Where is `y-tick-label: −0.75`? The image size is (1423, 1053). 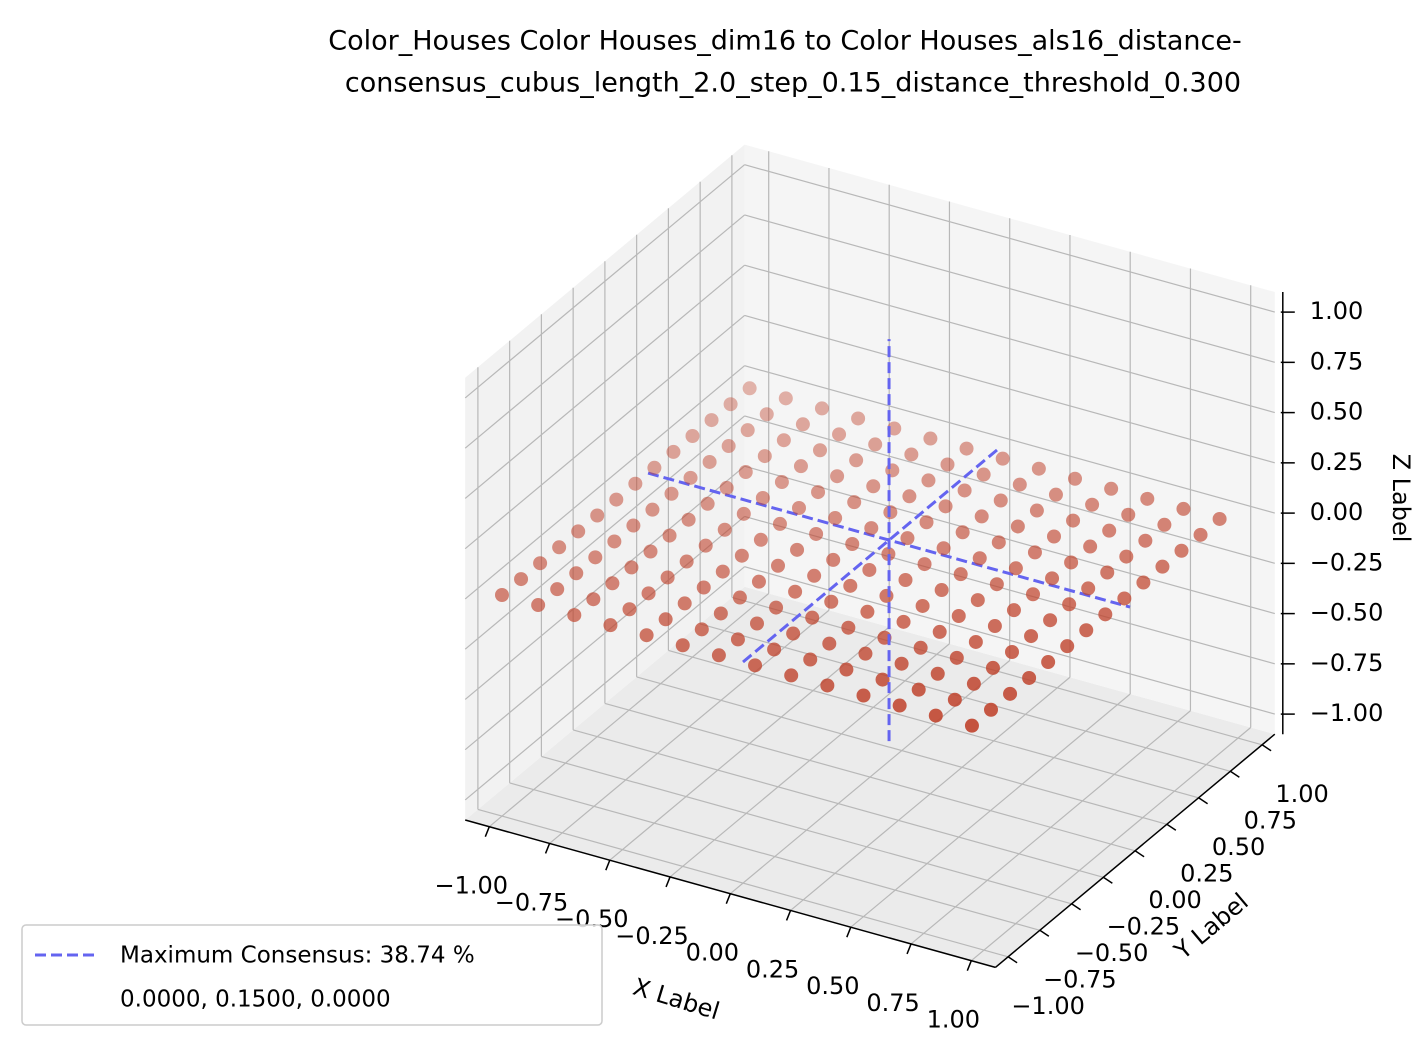 y-tick-label: −0.75 is located at coordinates (1080, 979).